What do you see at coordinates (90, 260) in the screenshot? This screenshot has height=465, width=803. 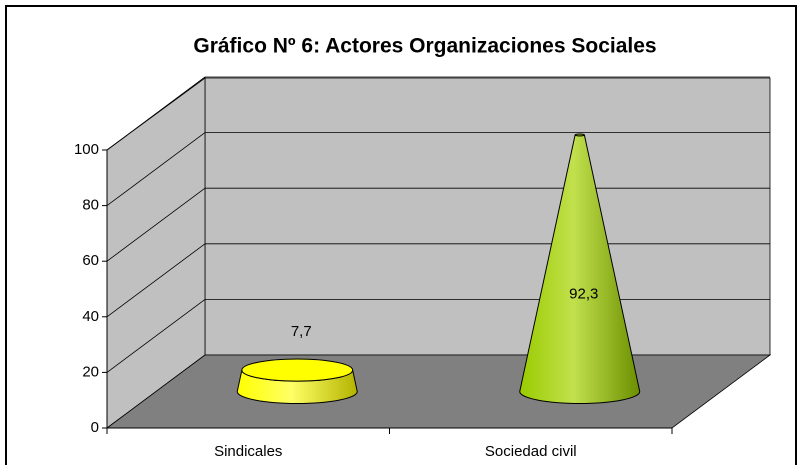 I see `y-tick-label: 60` at bounding box center [90, 260].